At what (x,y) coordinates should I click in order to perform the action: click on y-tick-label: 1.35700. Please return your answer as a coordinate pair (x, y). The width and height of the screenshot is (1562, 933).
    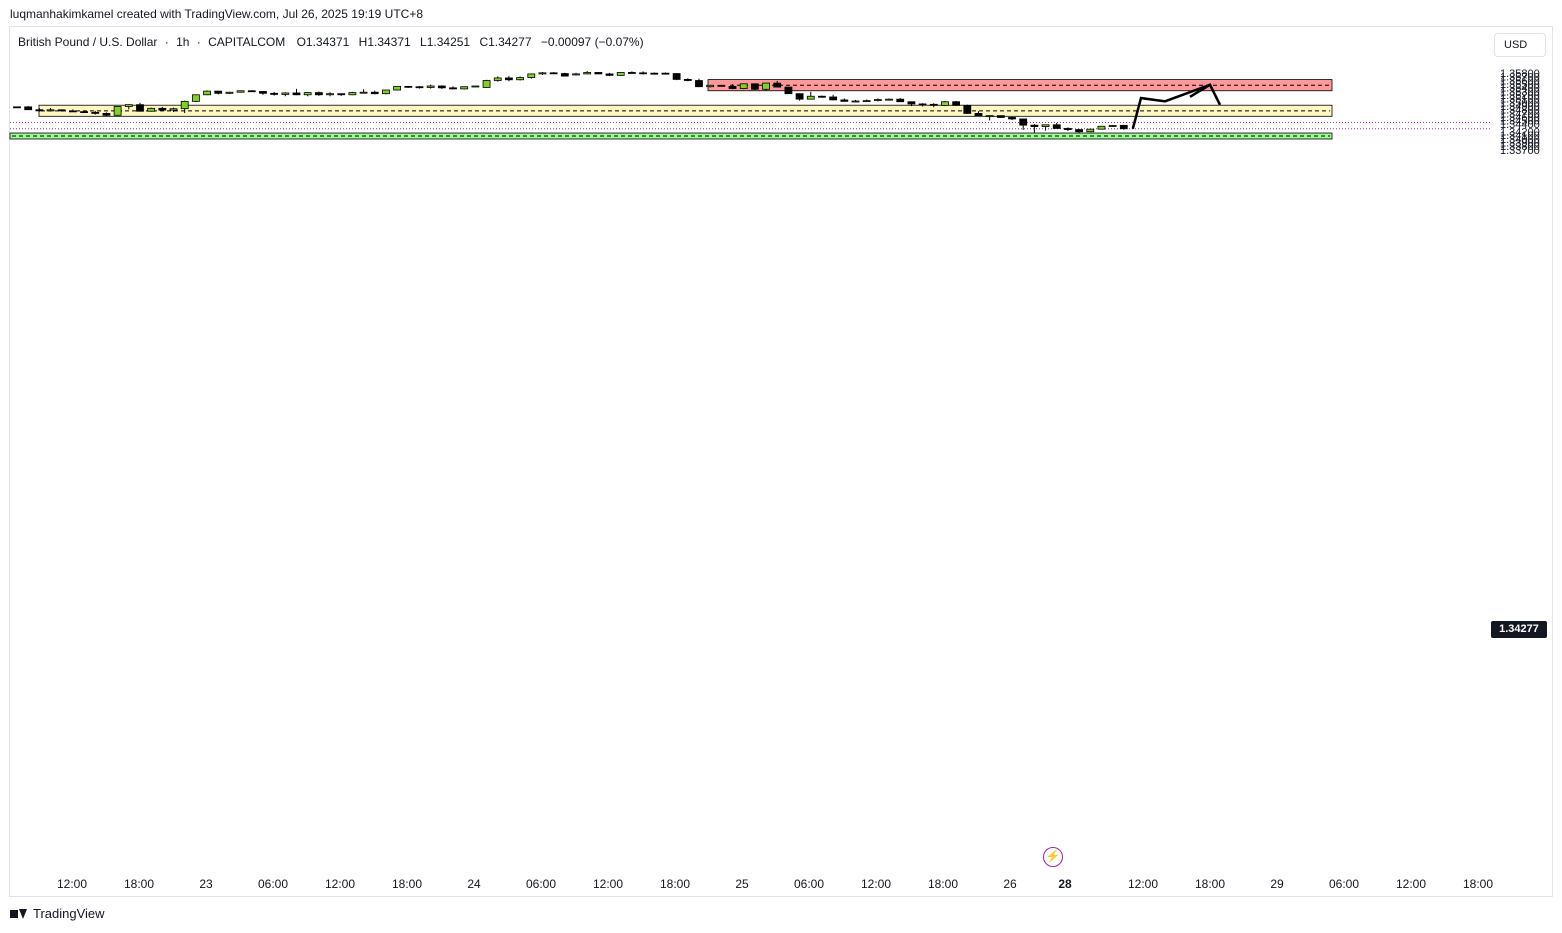
    Looking at the image, I should click on (1520, 78).